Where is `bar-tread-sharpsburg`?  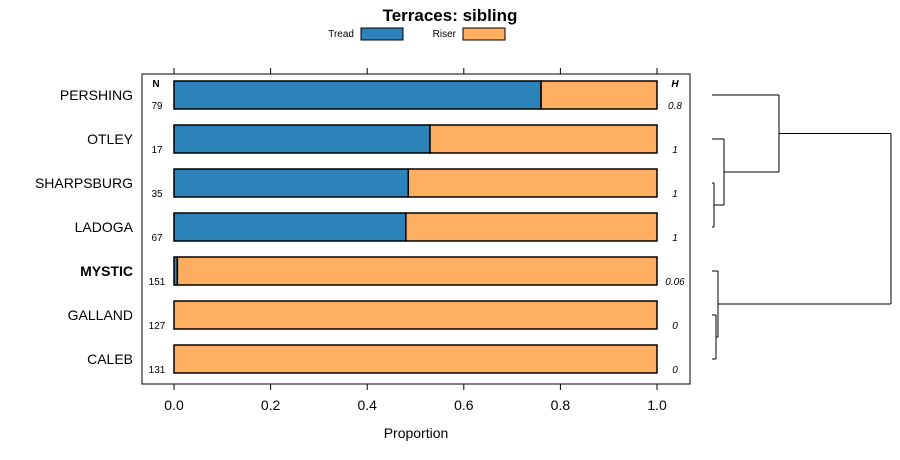
bar-tread-sharpsburg is located at coordinates (291, 183).